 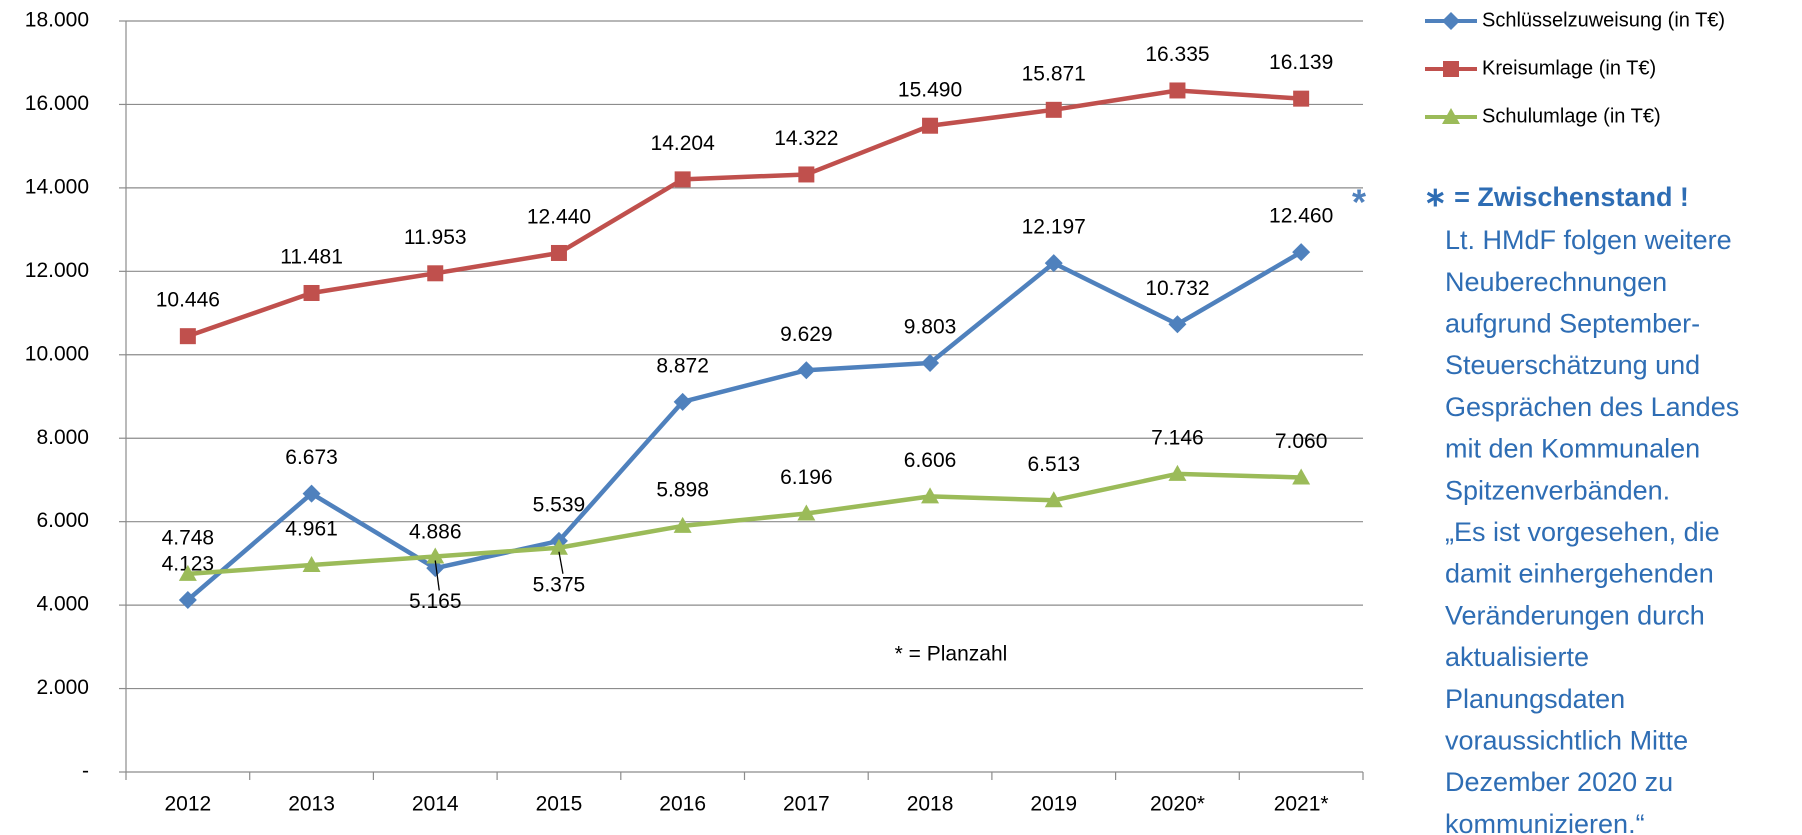 What do you see at coordinates (951, 654) in the screenshot?
I see `annotation: * = Planzahl` at bounding box center [951, 654].